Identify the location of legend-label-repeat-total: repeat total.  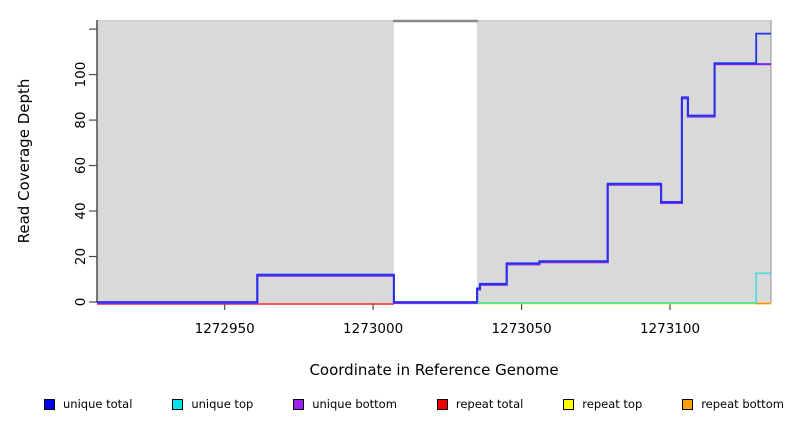
(489, 404).